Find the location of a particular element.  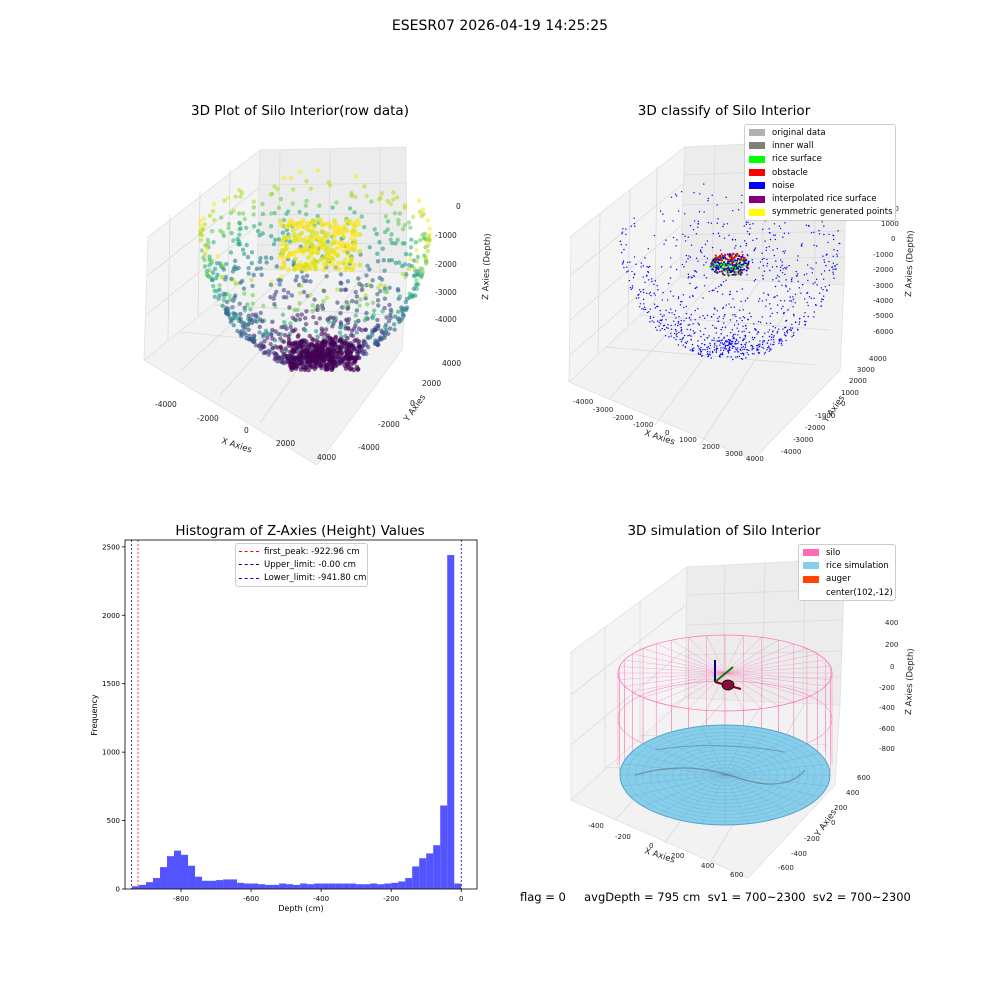

simulation-axes-box is located at coordinates (708, 718).